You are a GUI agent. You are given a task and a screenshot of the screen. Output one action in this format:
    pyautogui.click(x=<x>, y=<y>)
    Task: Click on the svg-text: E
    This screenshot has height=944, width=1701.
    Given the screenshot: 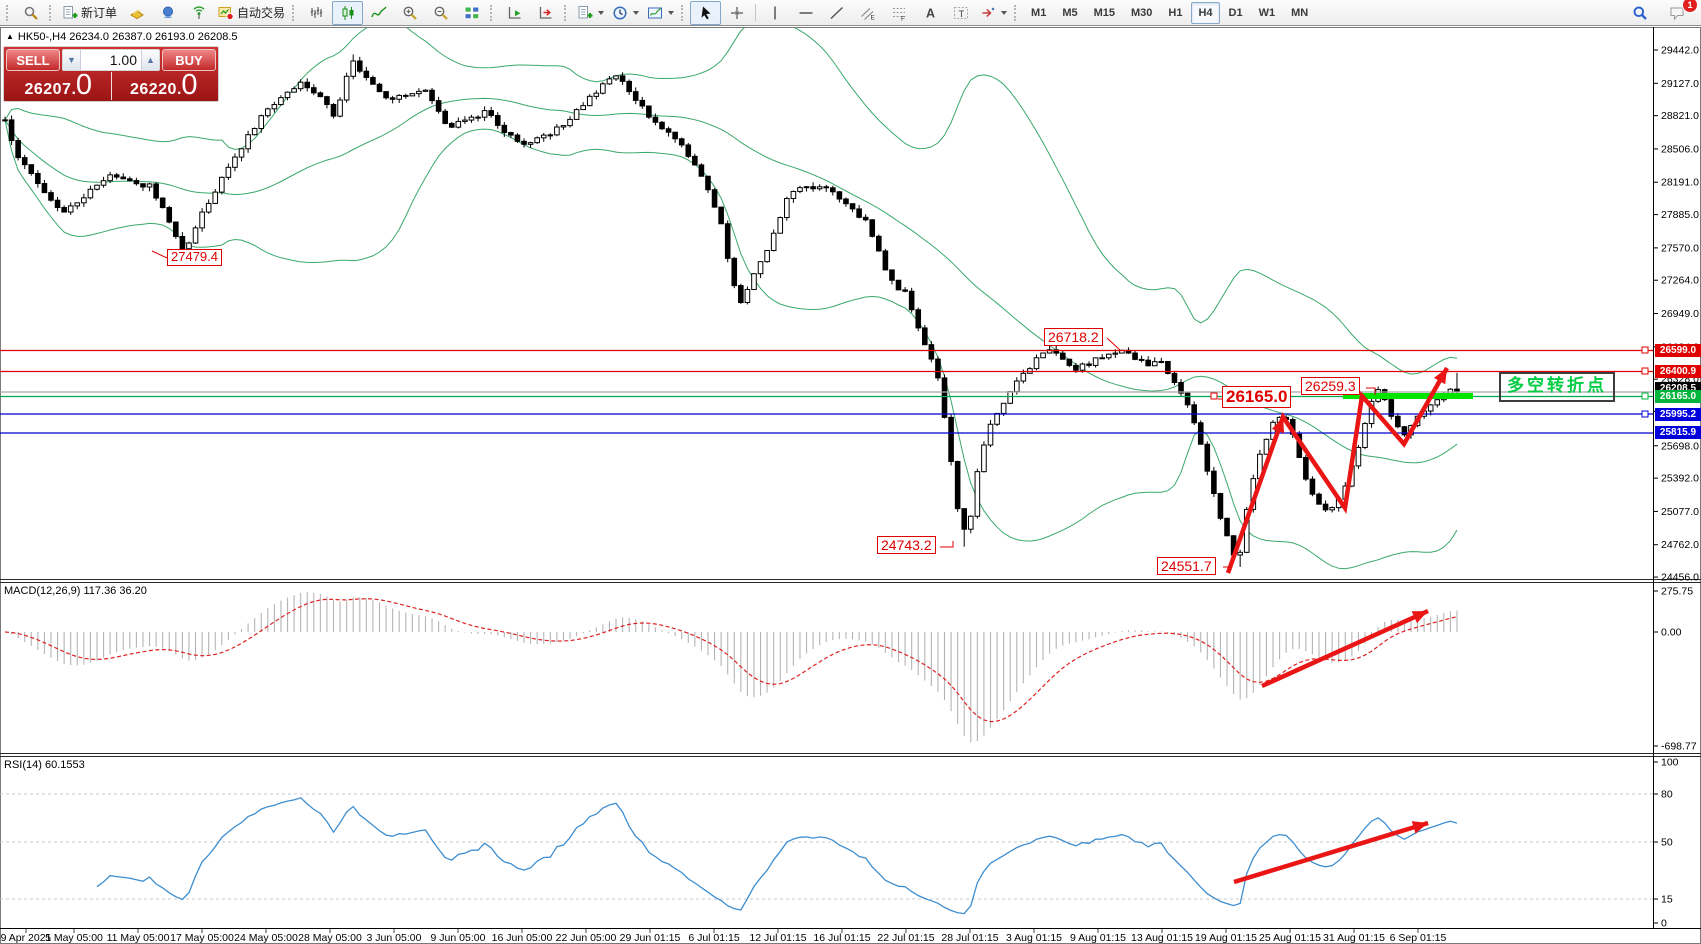 What is the action you would take?
    pyautogui.click(x=872, y=17)
    